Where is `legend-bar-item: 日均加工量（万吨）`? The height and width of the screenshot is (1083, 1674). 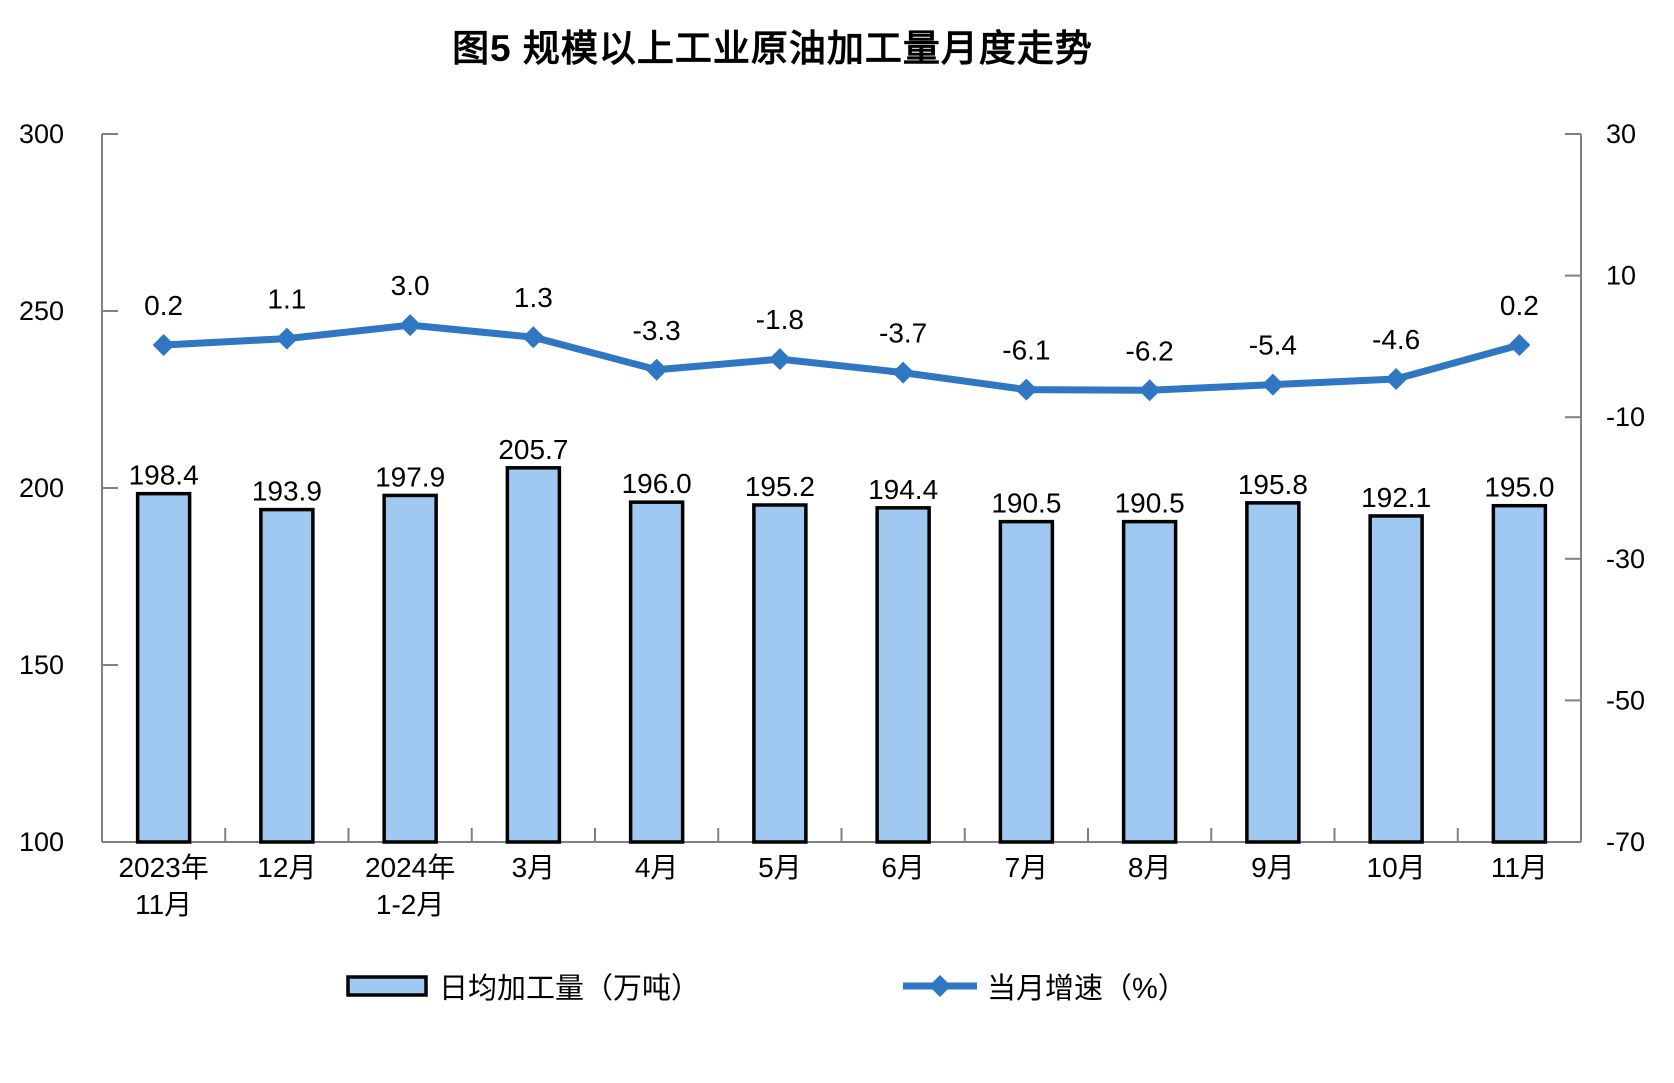
legend-bar-item: 日均加工量（万吨） is located at coordinates (522, 986).